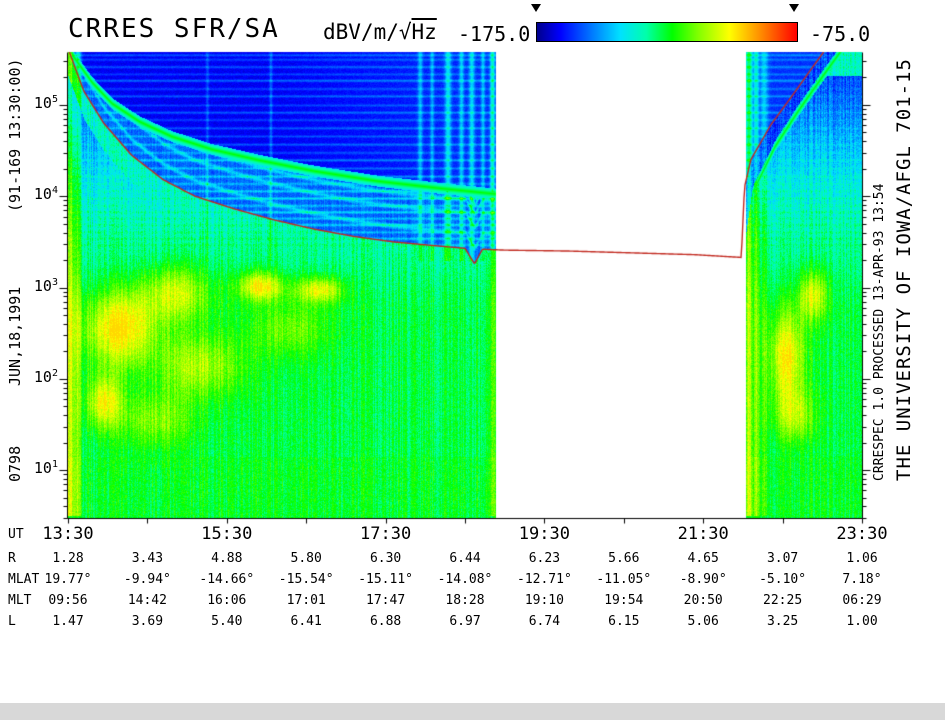 Image resolution: width=945 pixels, height=720 pixels. I want to click on ephemeris-row-label-l: L, so click(12, 621).